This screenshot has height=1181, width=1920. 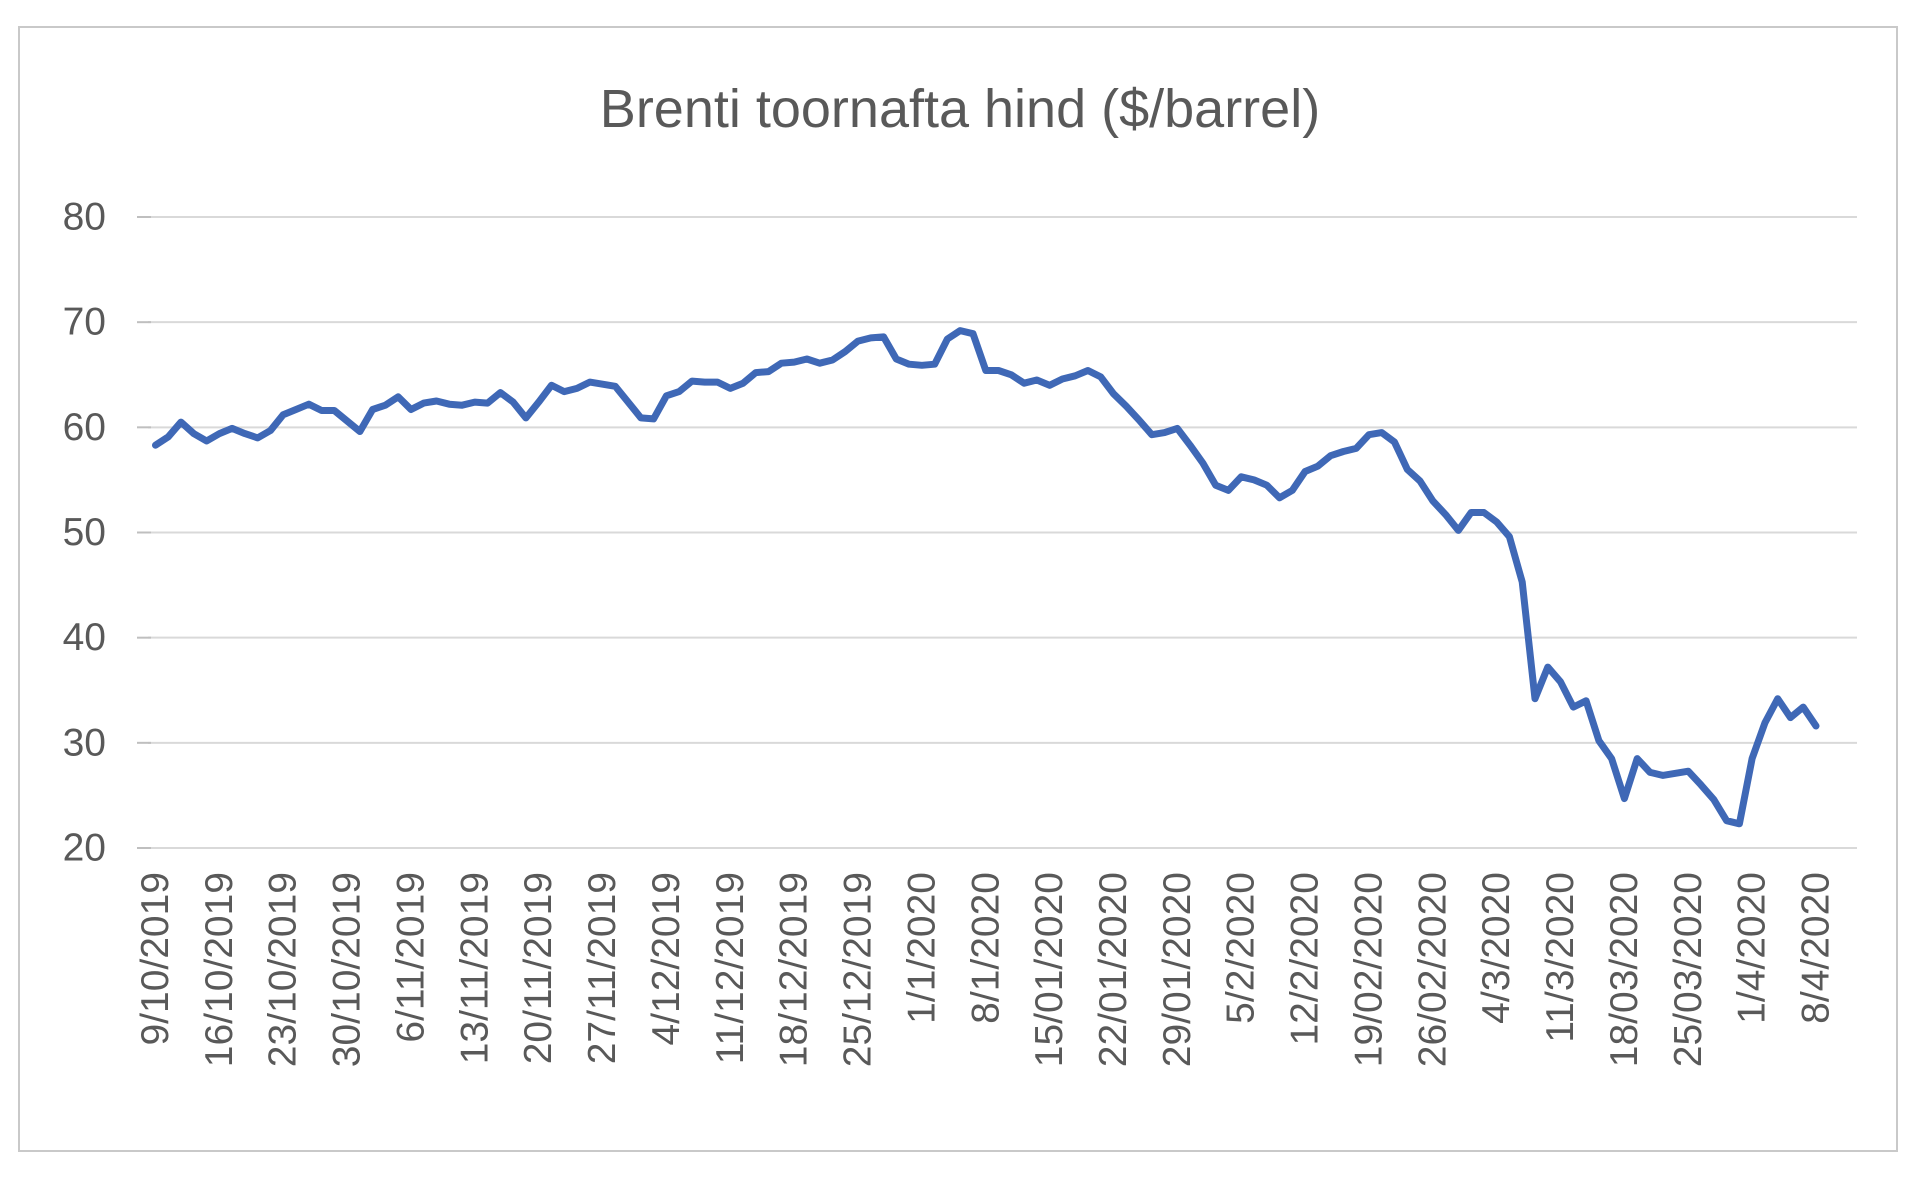 What do you see at coordinates (1496, 948) in the screenshot?
I see `x-tick-label: 4/3/2020` at bounding box center [1496, 948].